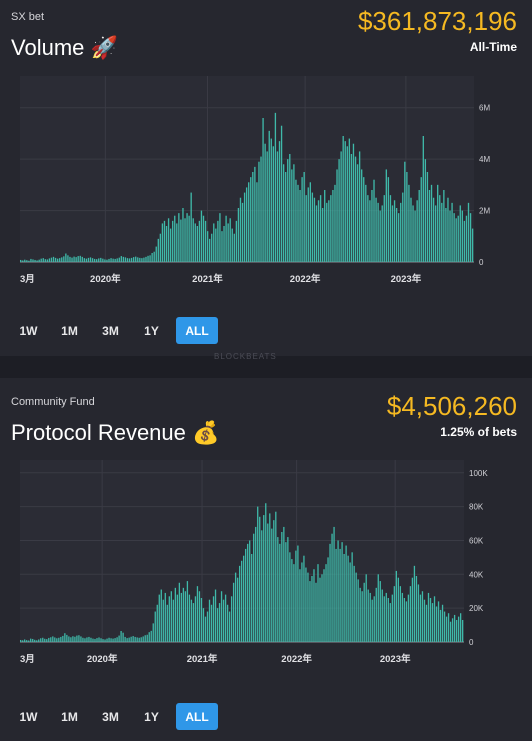 The height and width of the screenshot is (741, 532). Describe the element at coordinates (105, 279) in the screenshot. I see `x-tick-label: 2020年` at that location.